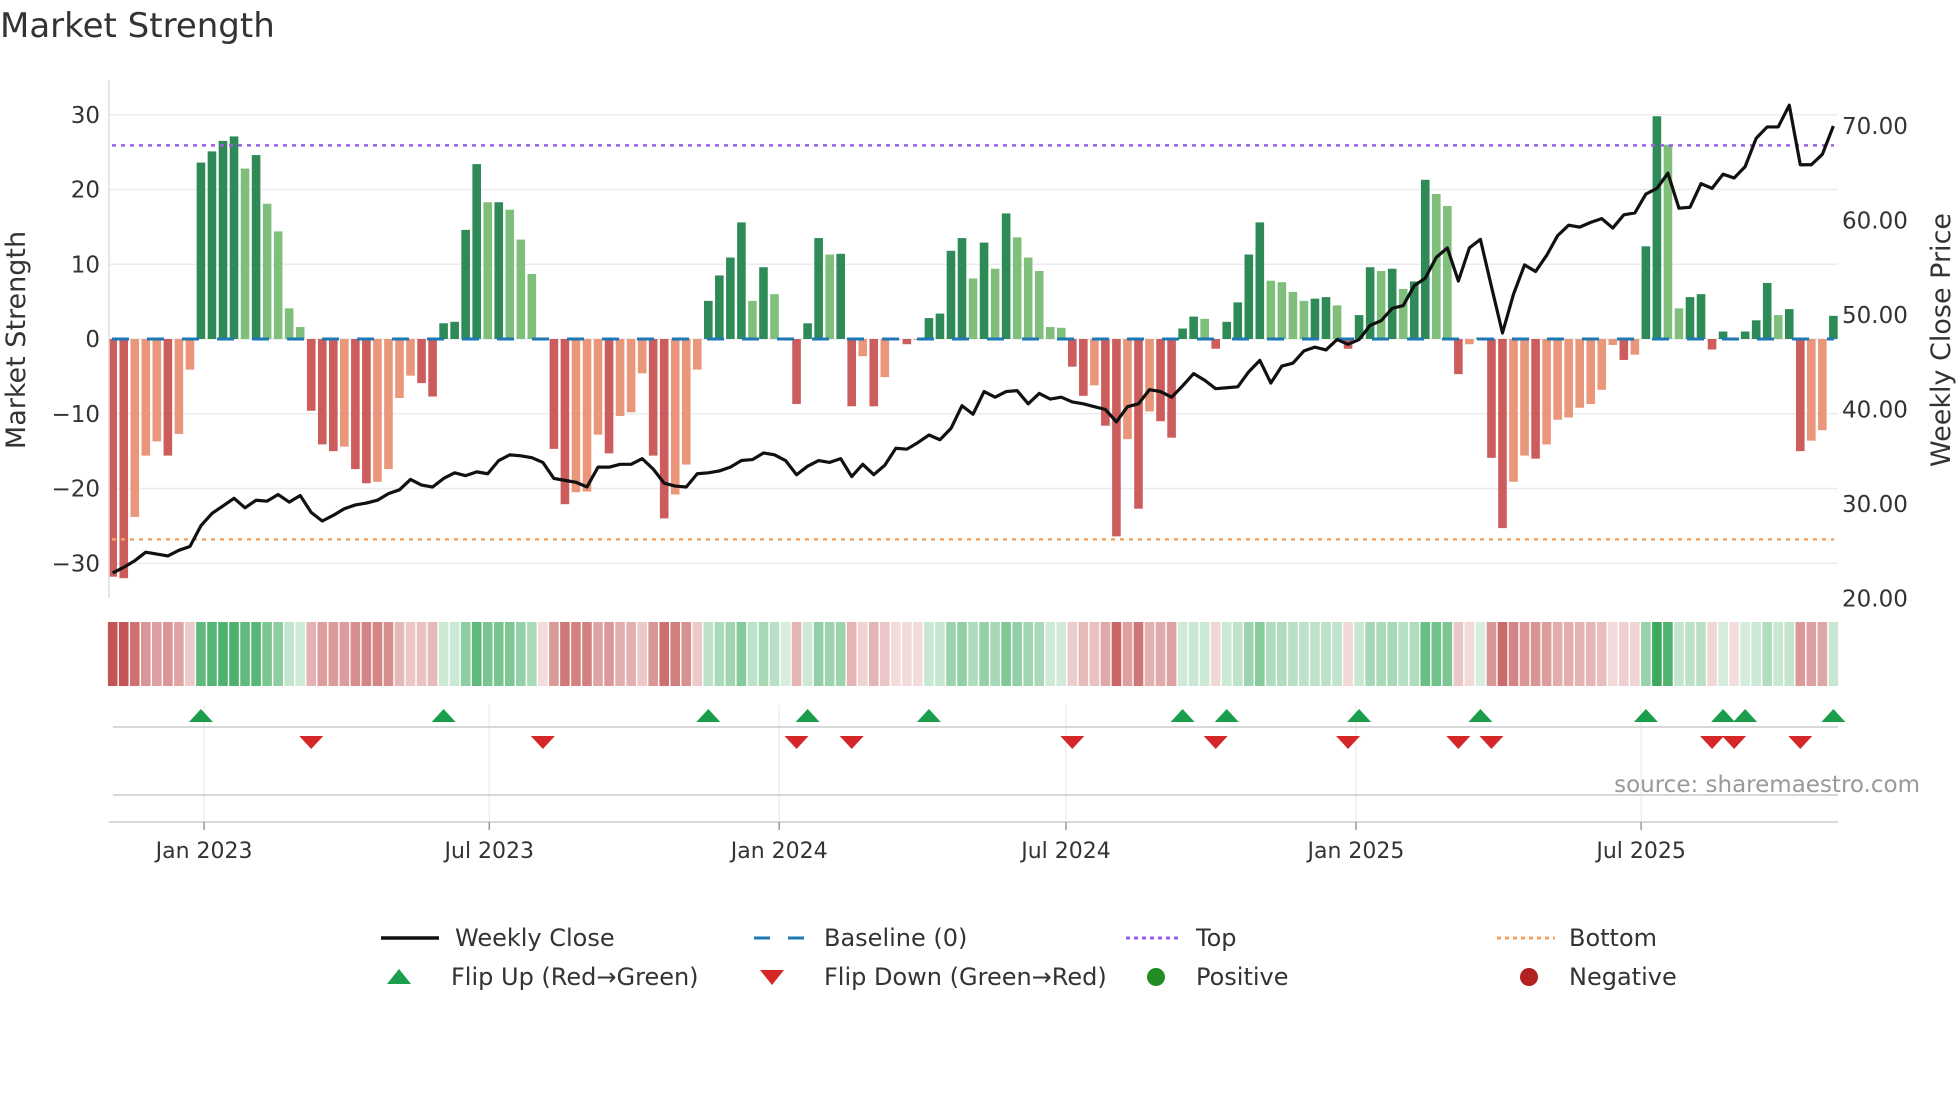  I want to click on circle-icon, so click(1156, 977).